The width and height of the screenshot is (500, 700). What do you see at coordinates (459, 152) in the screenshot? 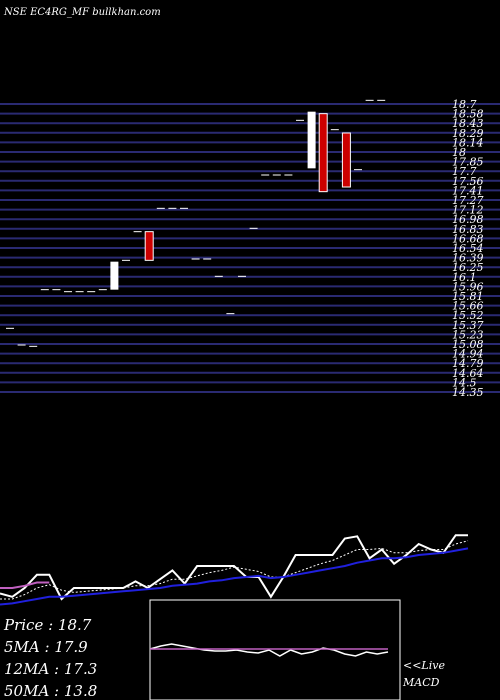
I see `price-tick-label: 18` at bounding box center [459, 152].